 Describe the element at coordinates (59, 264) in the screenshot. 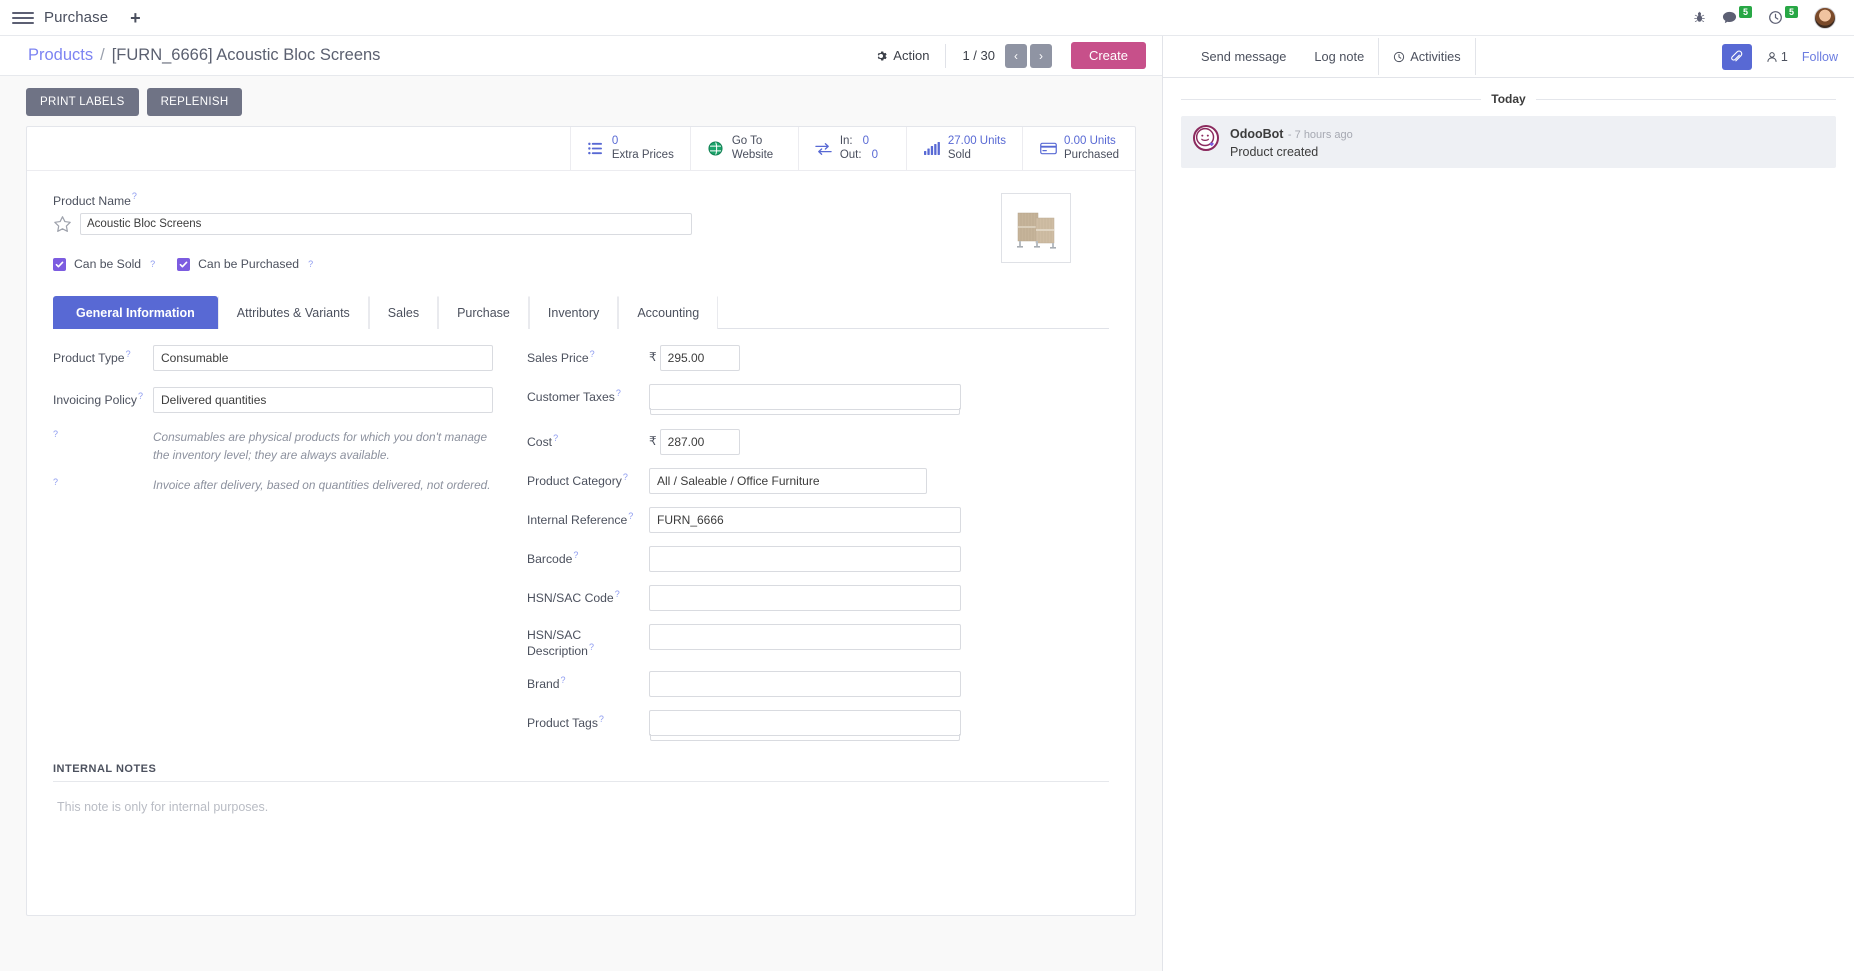

I see `can-be-sold-checkbox` at that location.